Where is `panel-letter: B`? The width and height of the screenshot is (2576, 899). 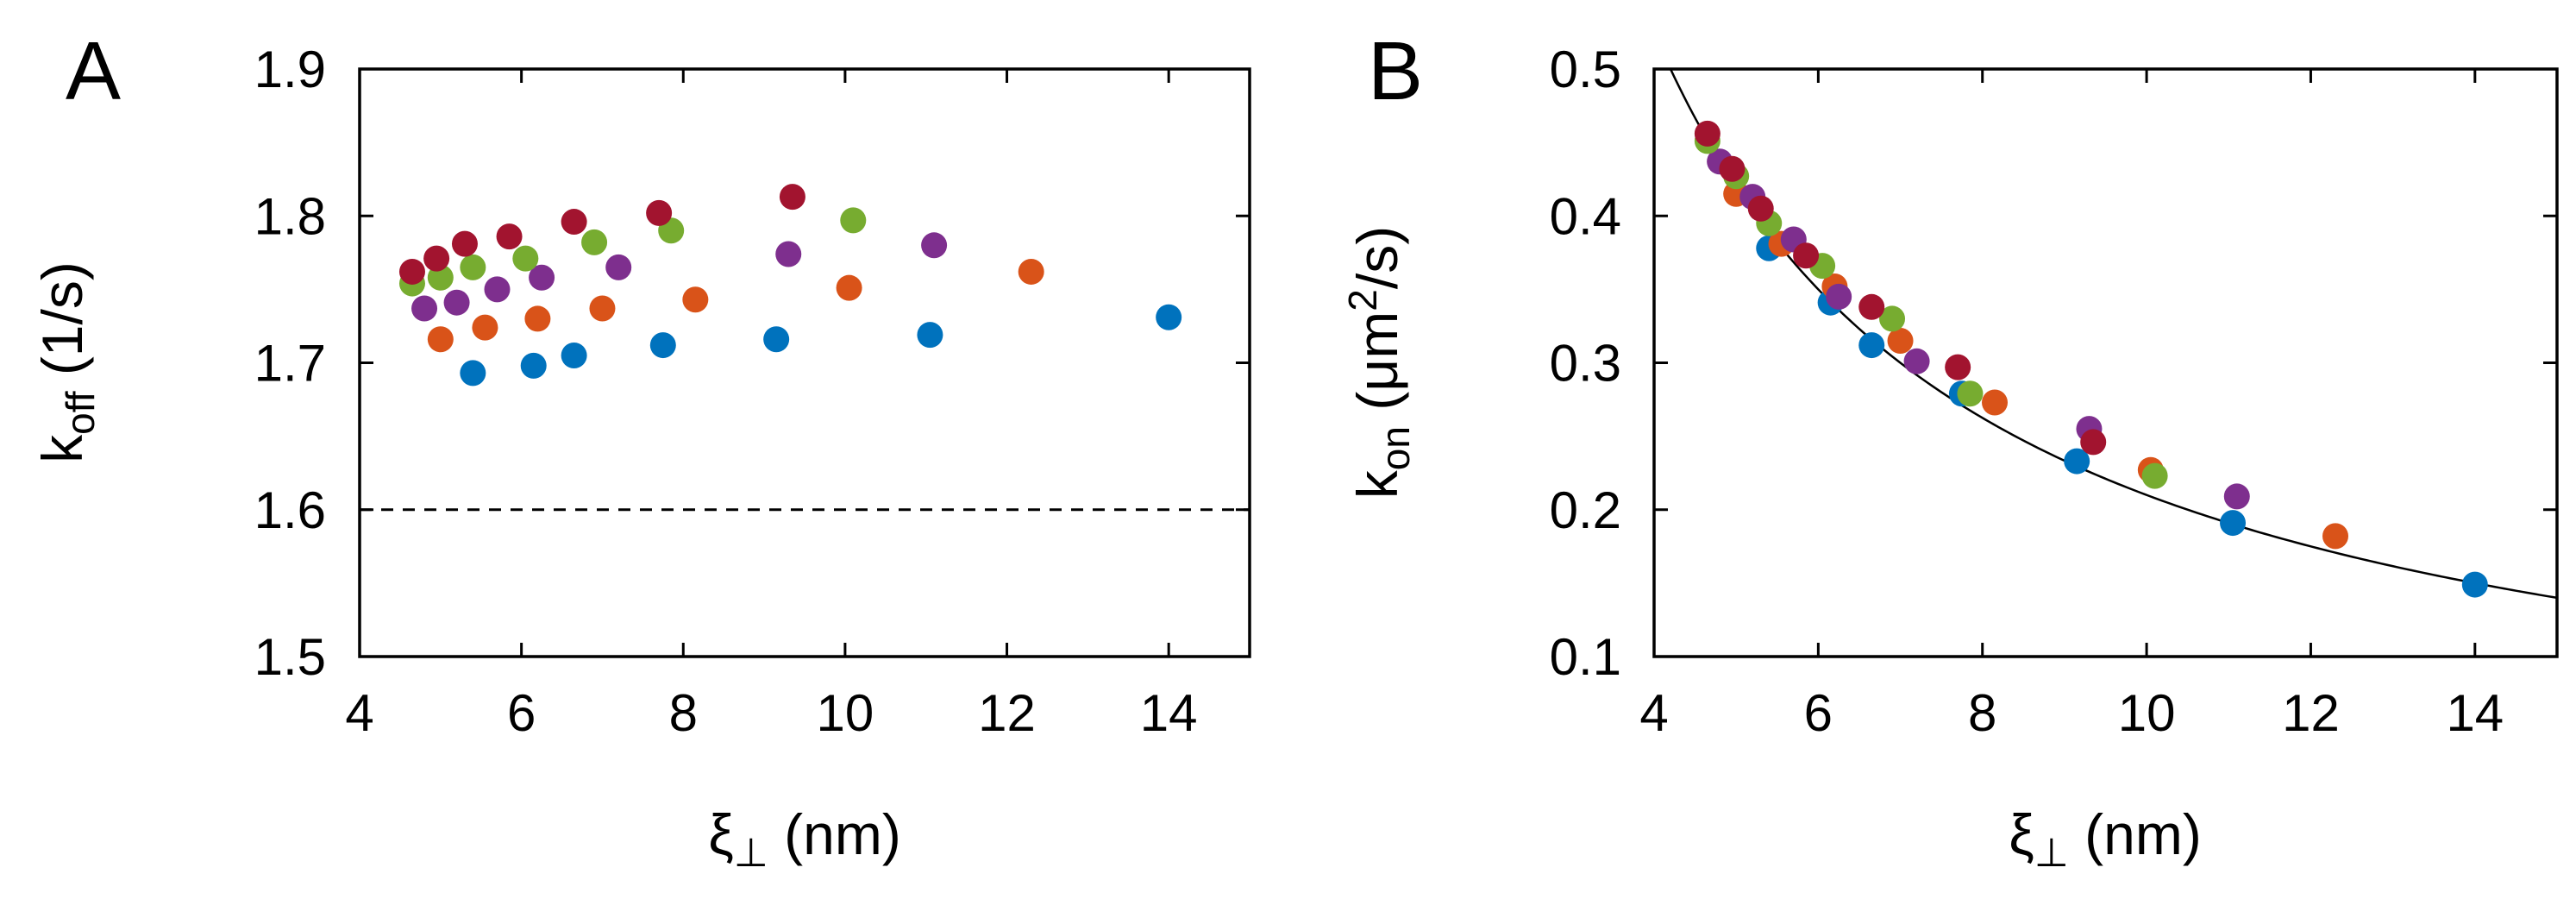 panel-letter: B is located at coordinates (1395, 71).